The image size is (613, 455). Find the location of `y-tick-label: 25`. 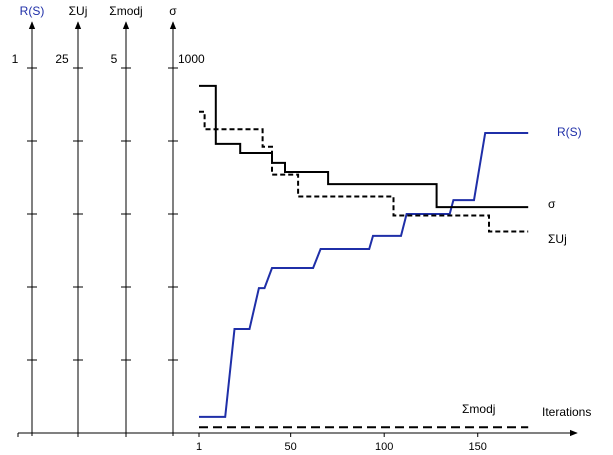

y-tick-label: 25 is located at coordinates (62, 59).